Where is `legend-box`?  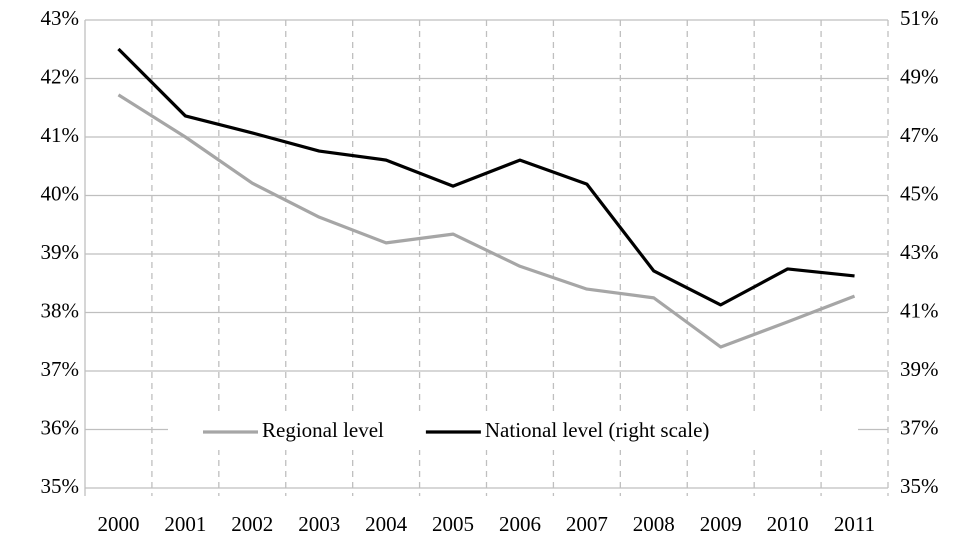
legend-box is located at coordinates (513, 432).